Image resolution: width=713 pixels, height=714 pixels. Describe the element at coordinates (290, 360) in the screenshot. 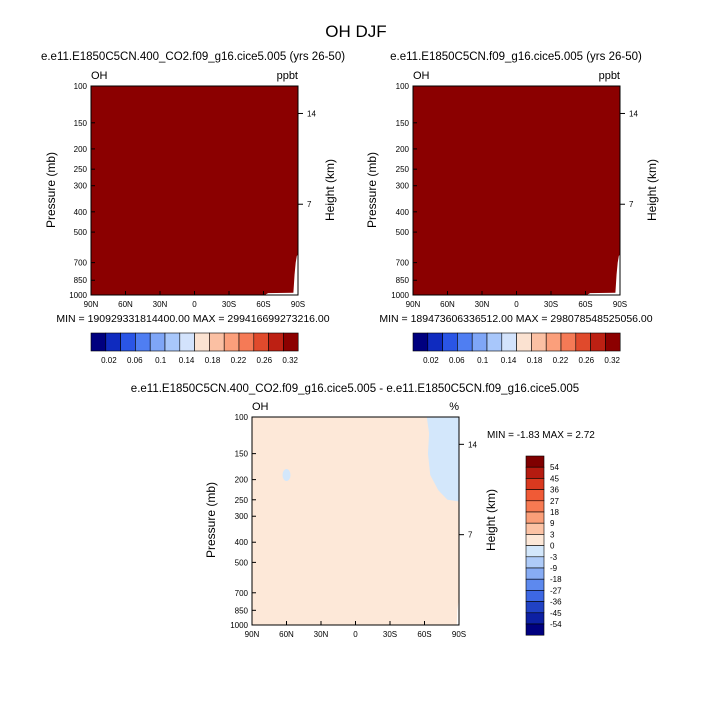

I see `panel1-colorbar-label: 0.32` at that location.